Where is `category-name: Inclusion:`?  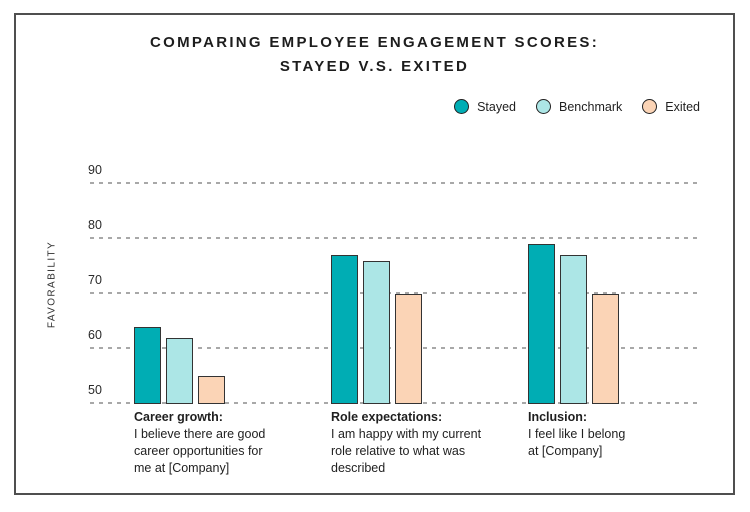 category-name: Inclusion: is located at coordinates (558, 417).